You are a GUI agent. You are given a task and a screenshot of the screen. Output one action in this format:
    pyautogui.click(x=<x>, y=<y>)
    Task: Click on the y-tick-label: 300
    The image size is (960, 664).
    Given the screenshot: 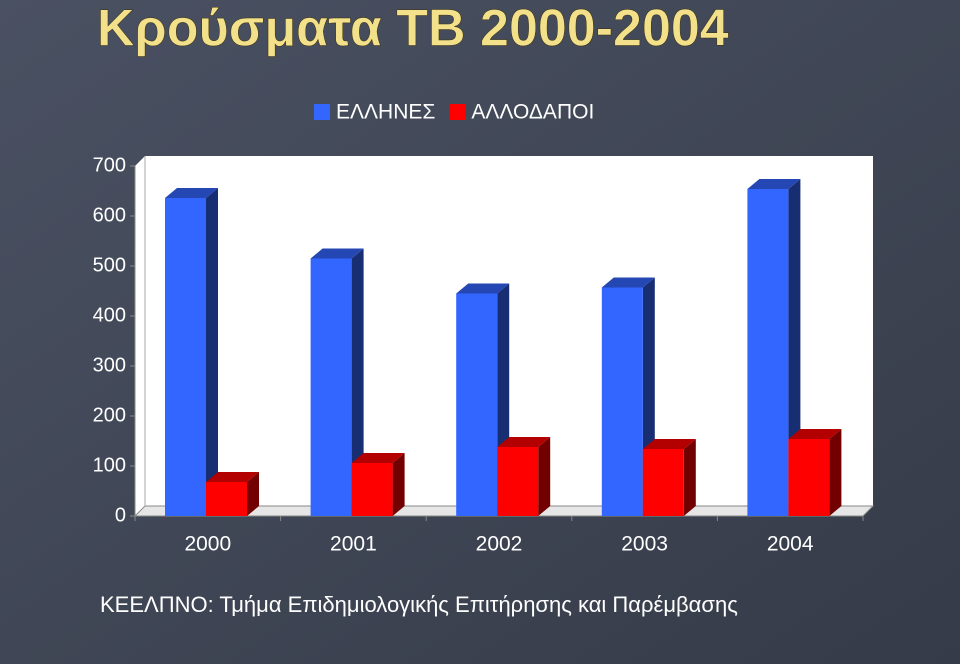 What is the action you would take?
    pyautogui.click(x=109, y=365)
    